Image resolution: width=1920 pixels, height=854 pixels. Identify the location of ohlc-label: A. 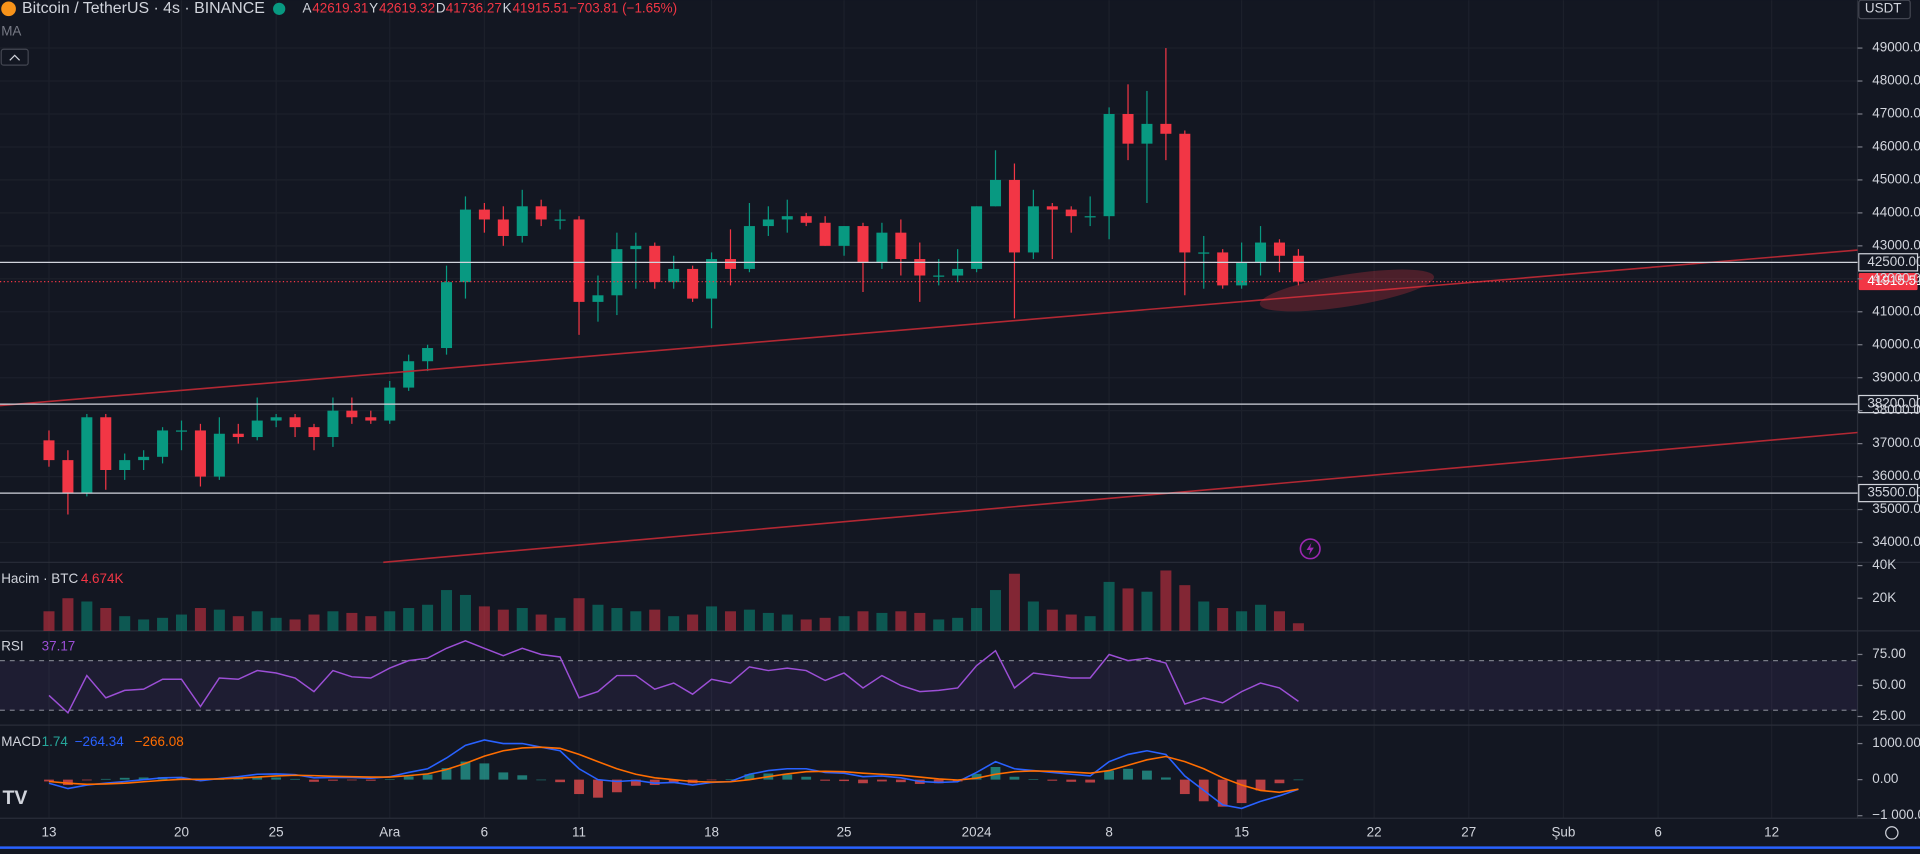
(306, 7).